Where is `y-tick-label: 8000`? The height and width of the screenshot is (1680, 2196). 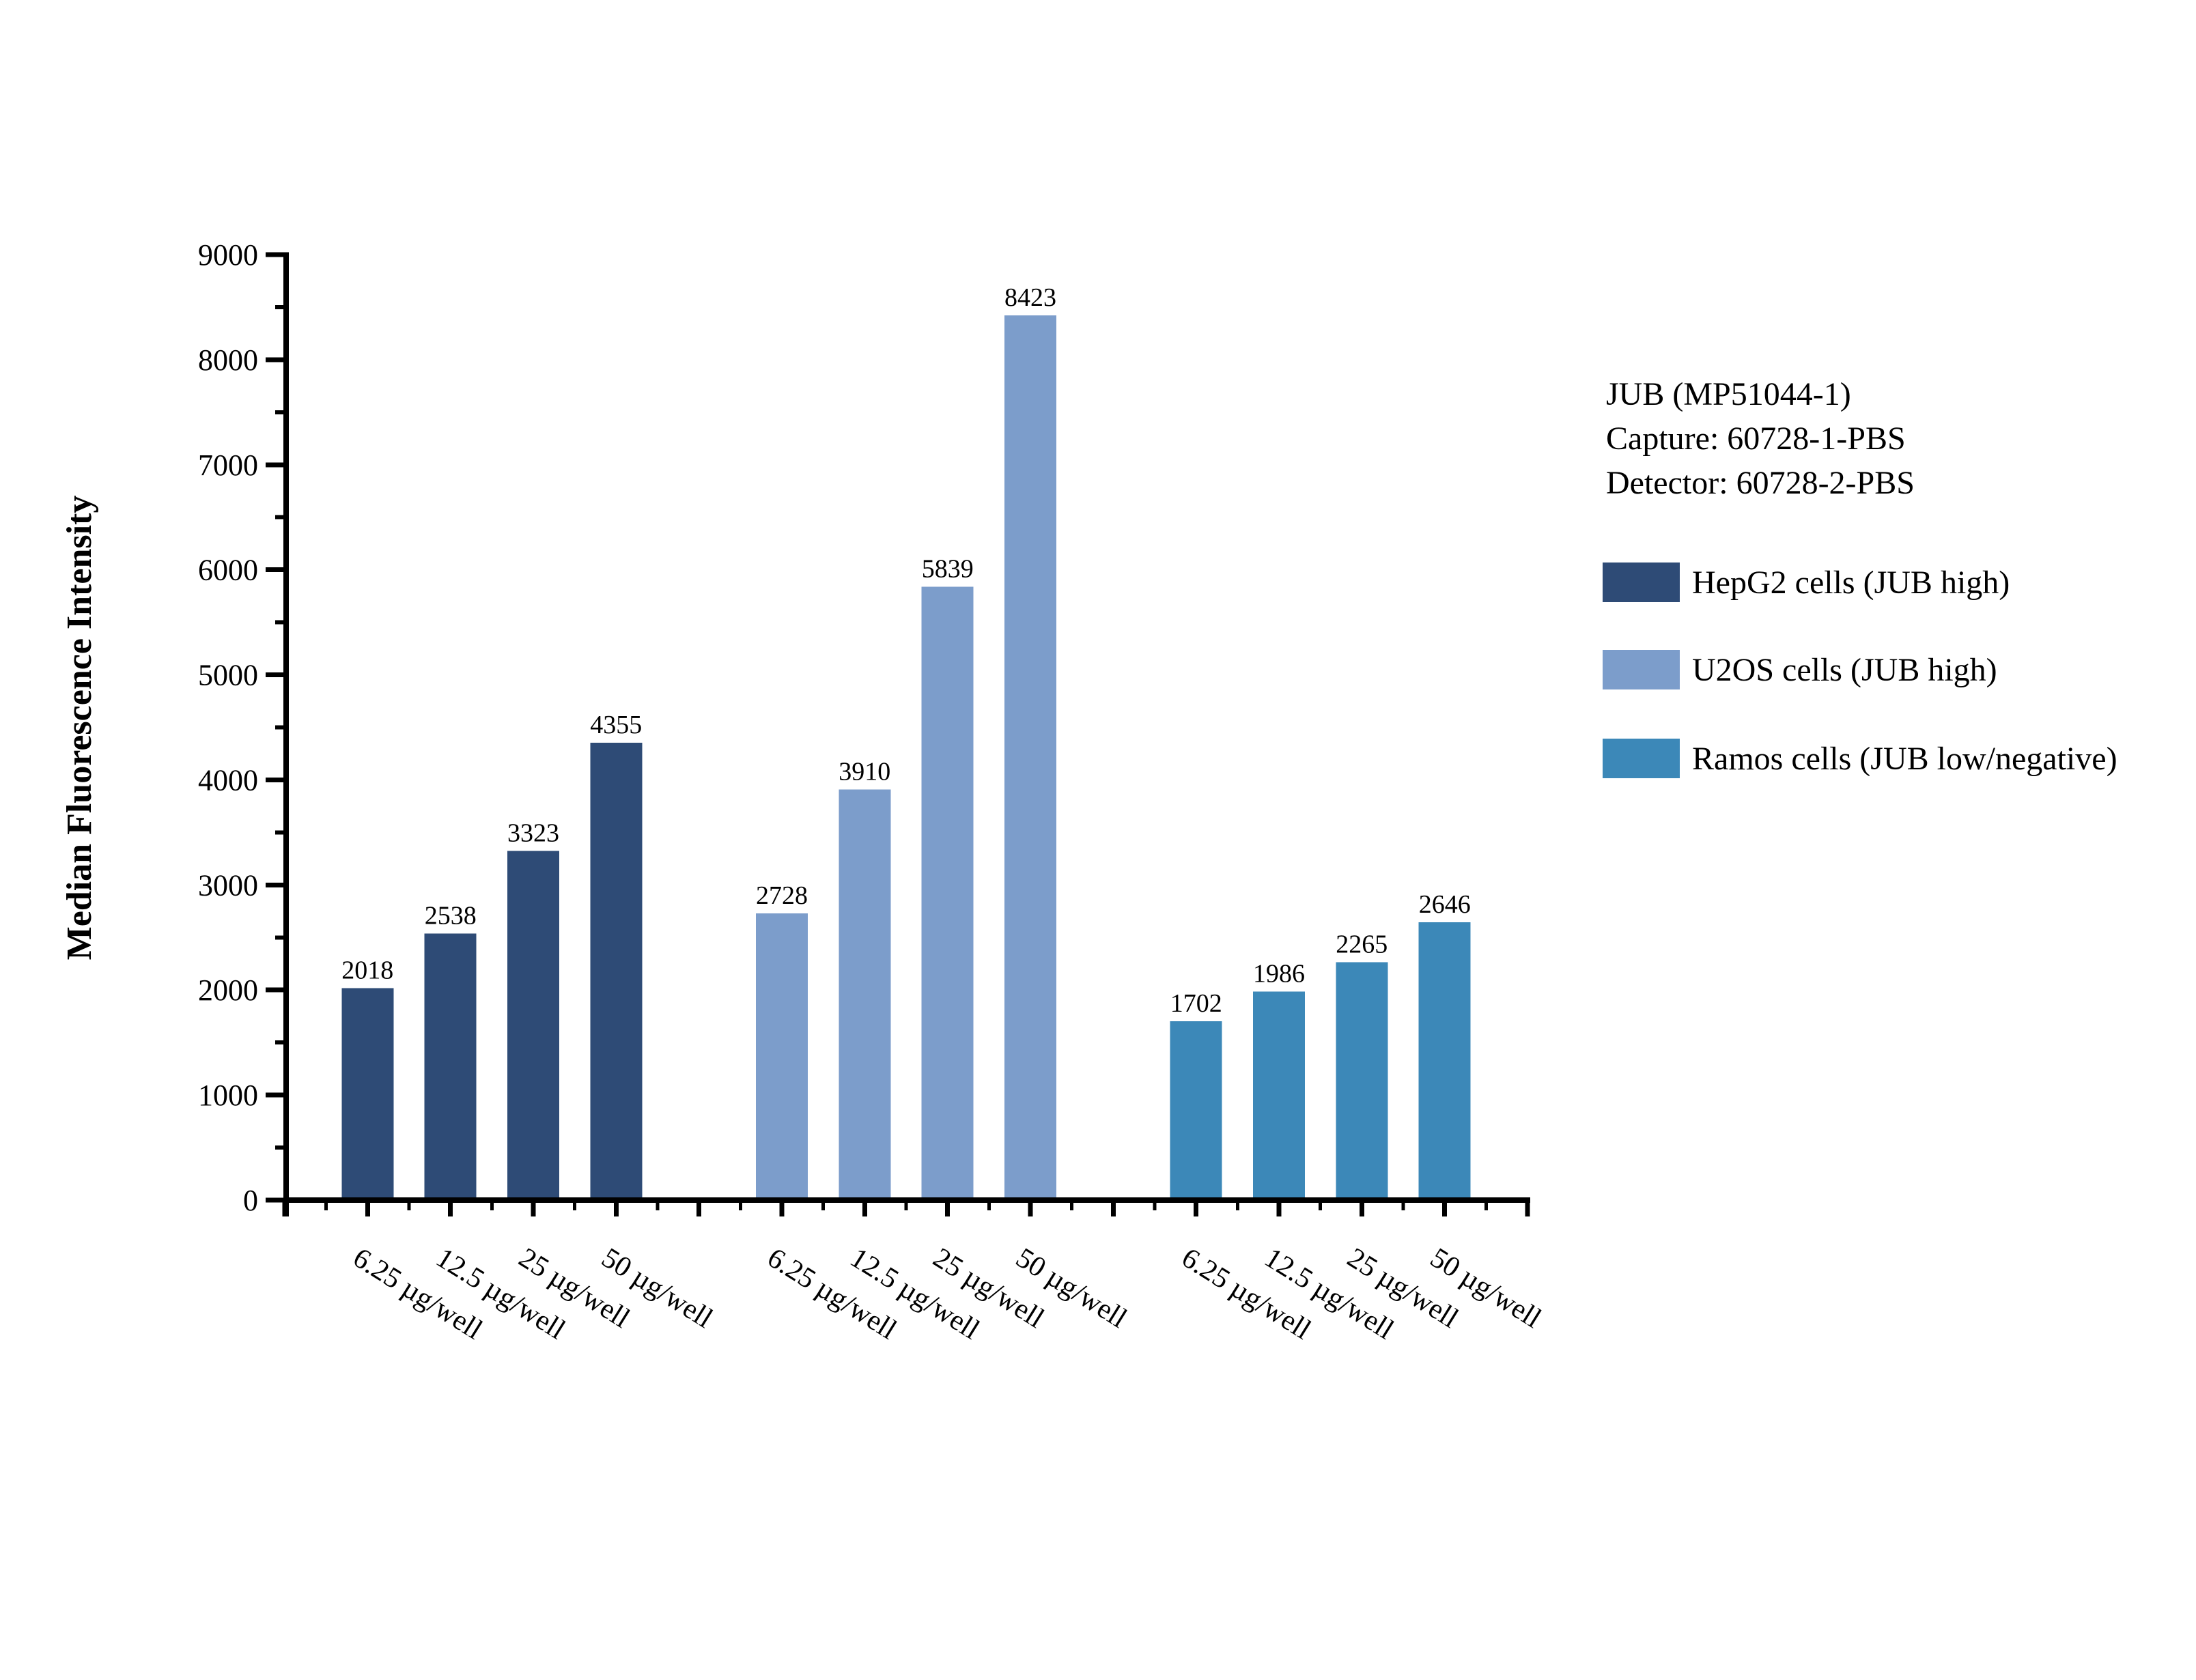
y-tick-label: 8000 is located at coordinates (228, 360).